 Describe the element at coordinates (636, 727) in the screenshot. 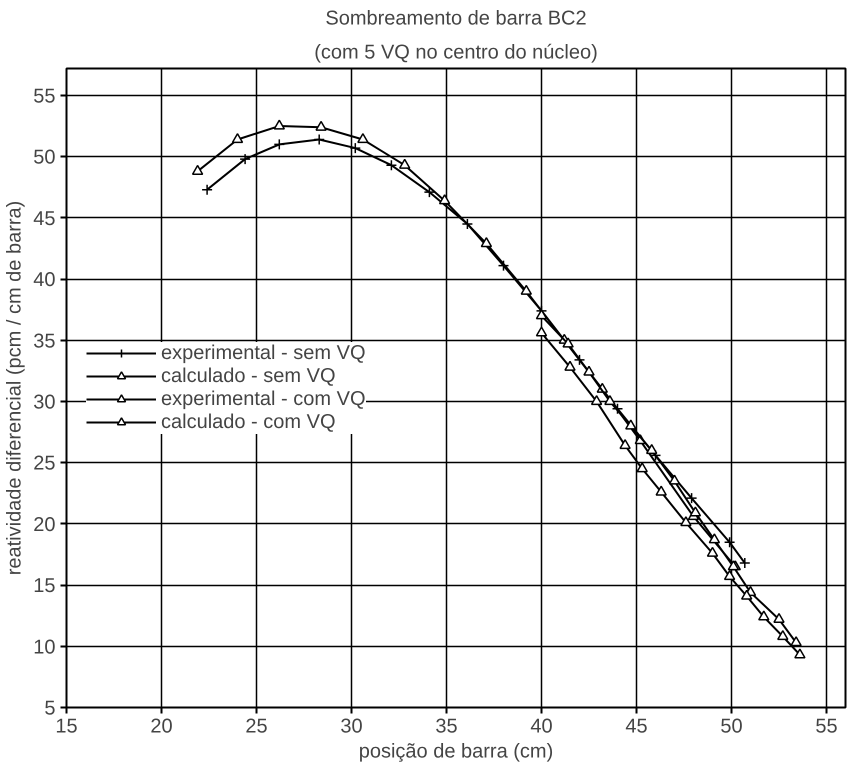

I see `x-tick-label: 45` at that location.